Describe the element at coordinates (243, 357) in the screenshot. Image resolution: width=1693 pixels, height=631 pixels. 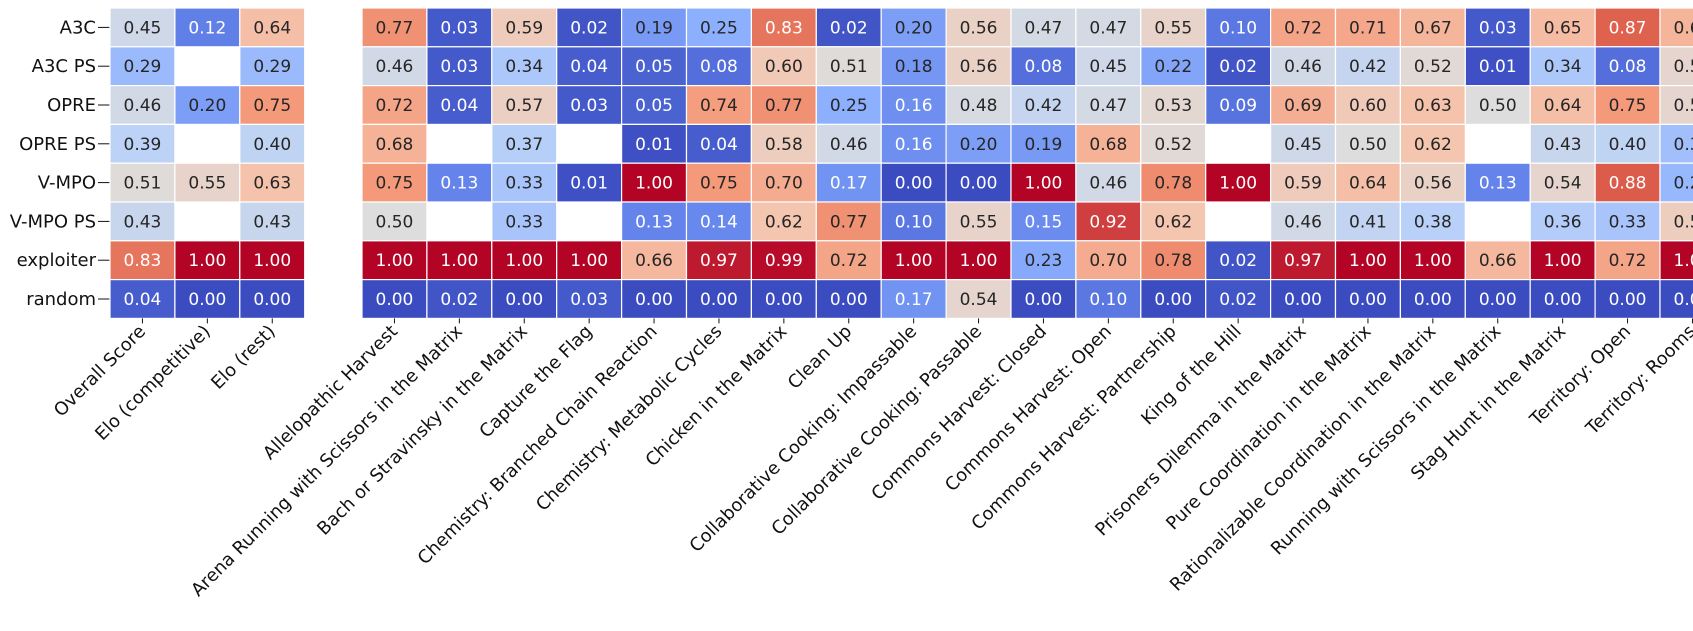
I see `column-label: Elo (rest)` at that location.